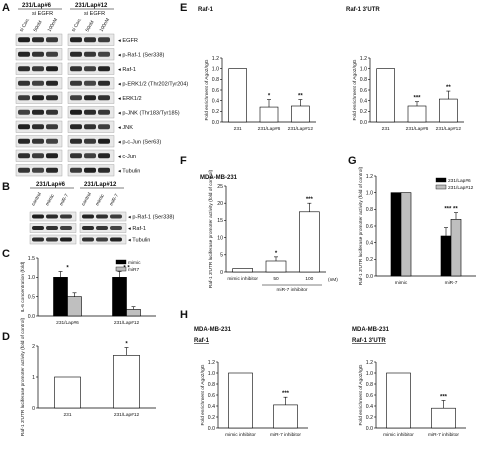 This screenshot has width=480, height=453. What do you see at coordinates (417, 129) in the screenshot?
I see `panel-e2-x-tick: 231/Lap#6` at bounding box center [417, 129].